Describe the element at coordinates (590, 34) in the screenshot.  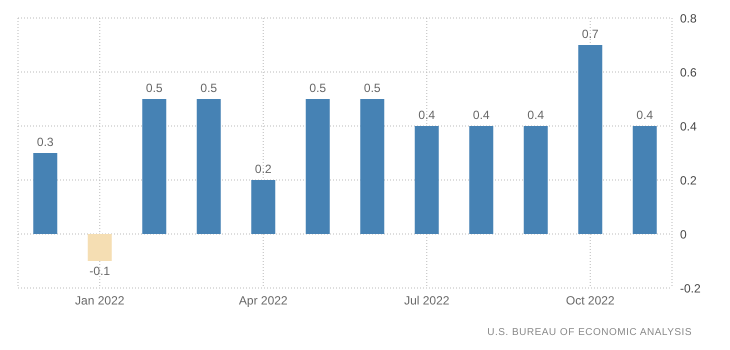
I see `data-label: 0.7` at that location.